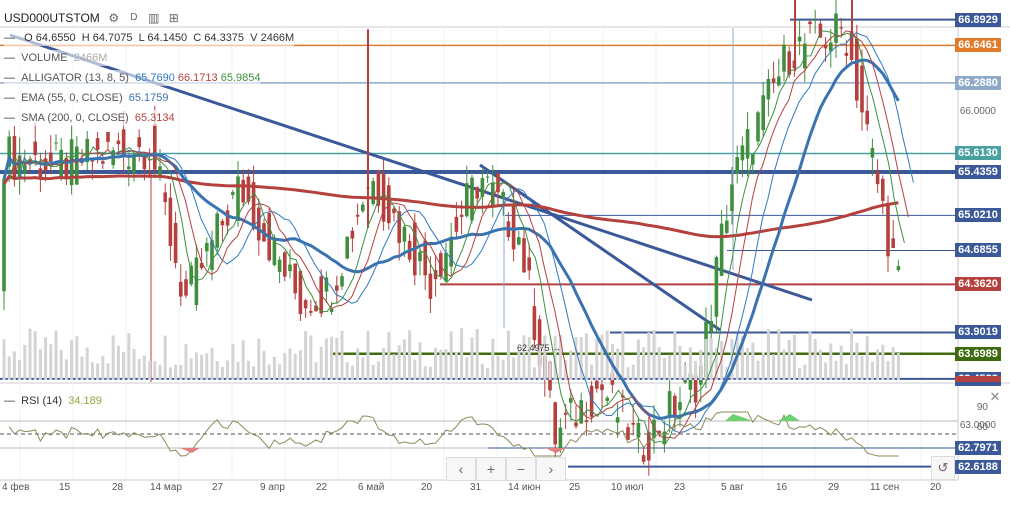 This screenshot has width=1010, height=506. Describe the element at coordinates (680, 487) in the screenshot. I see `time-tick: 23` at that location.